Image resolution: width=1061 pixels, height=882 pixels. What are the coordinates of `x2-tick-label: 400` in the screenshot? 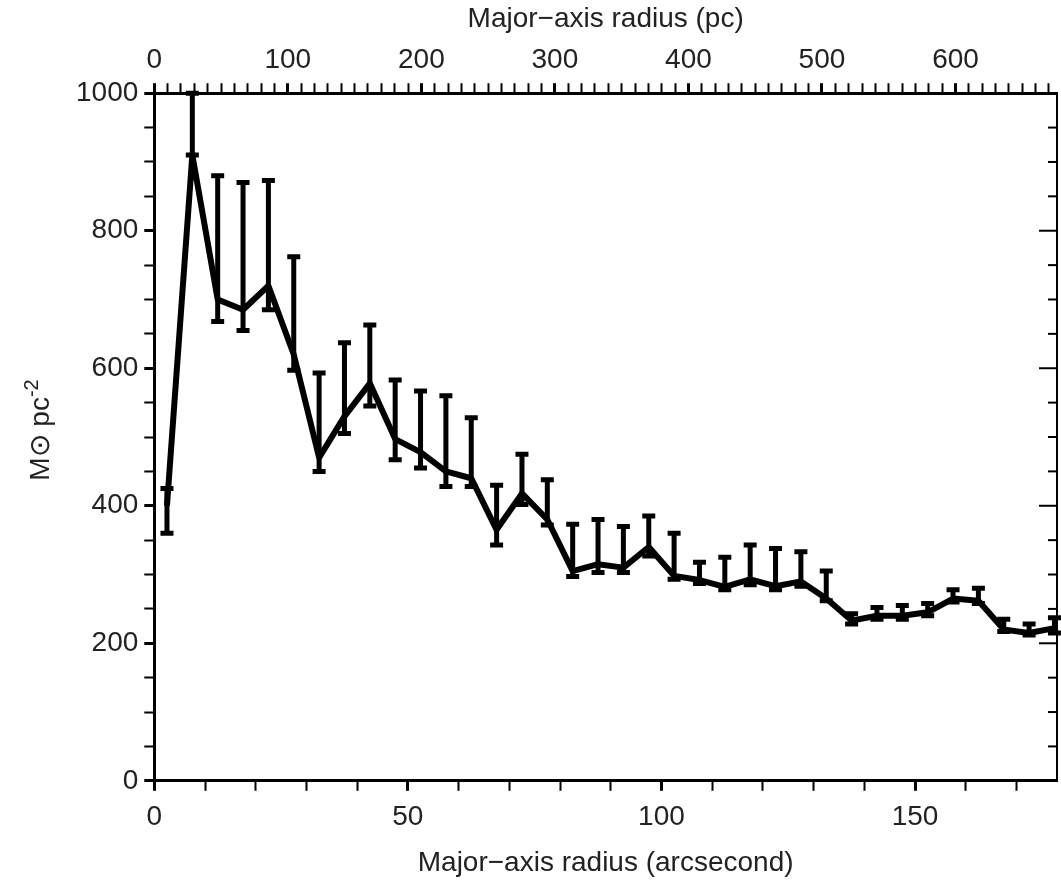 It's located at (688, 59).